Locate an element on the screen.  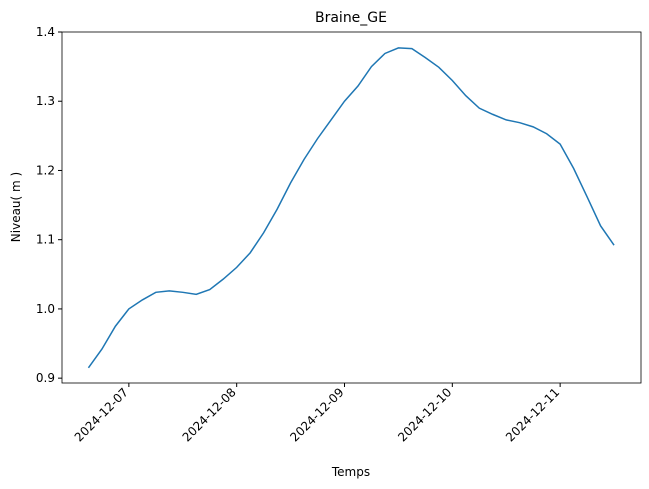
chart-title: Braine_GE is located at coordinates (351, 18).